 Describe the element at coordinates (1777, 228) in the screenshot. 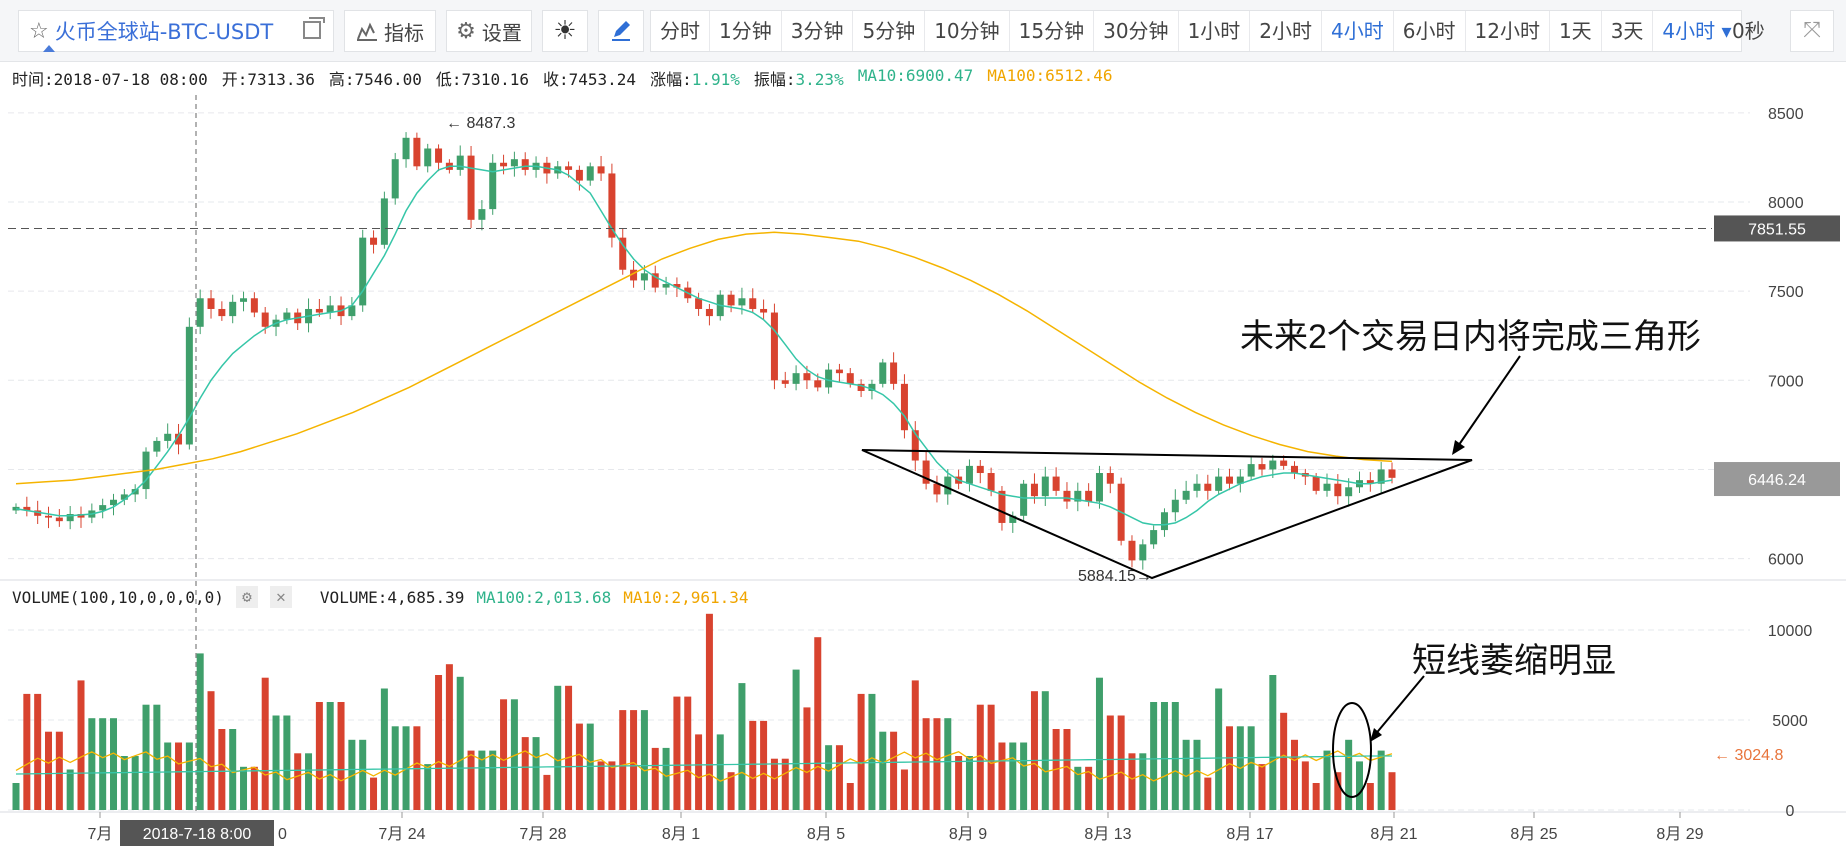

I see `current-price-tag` at that location.